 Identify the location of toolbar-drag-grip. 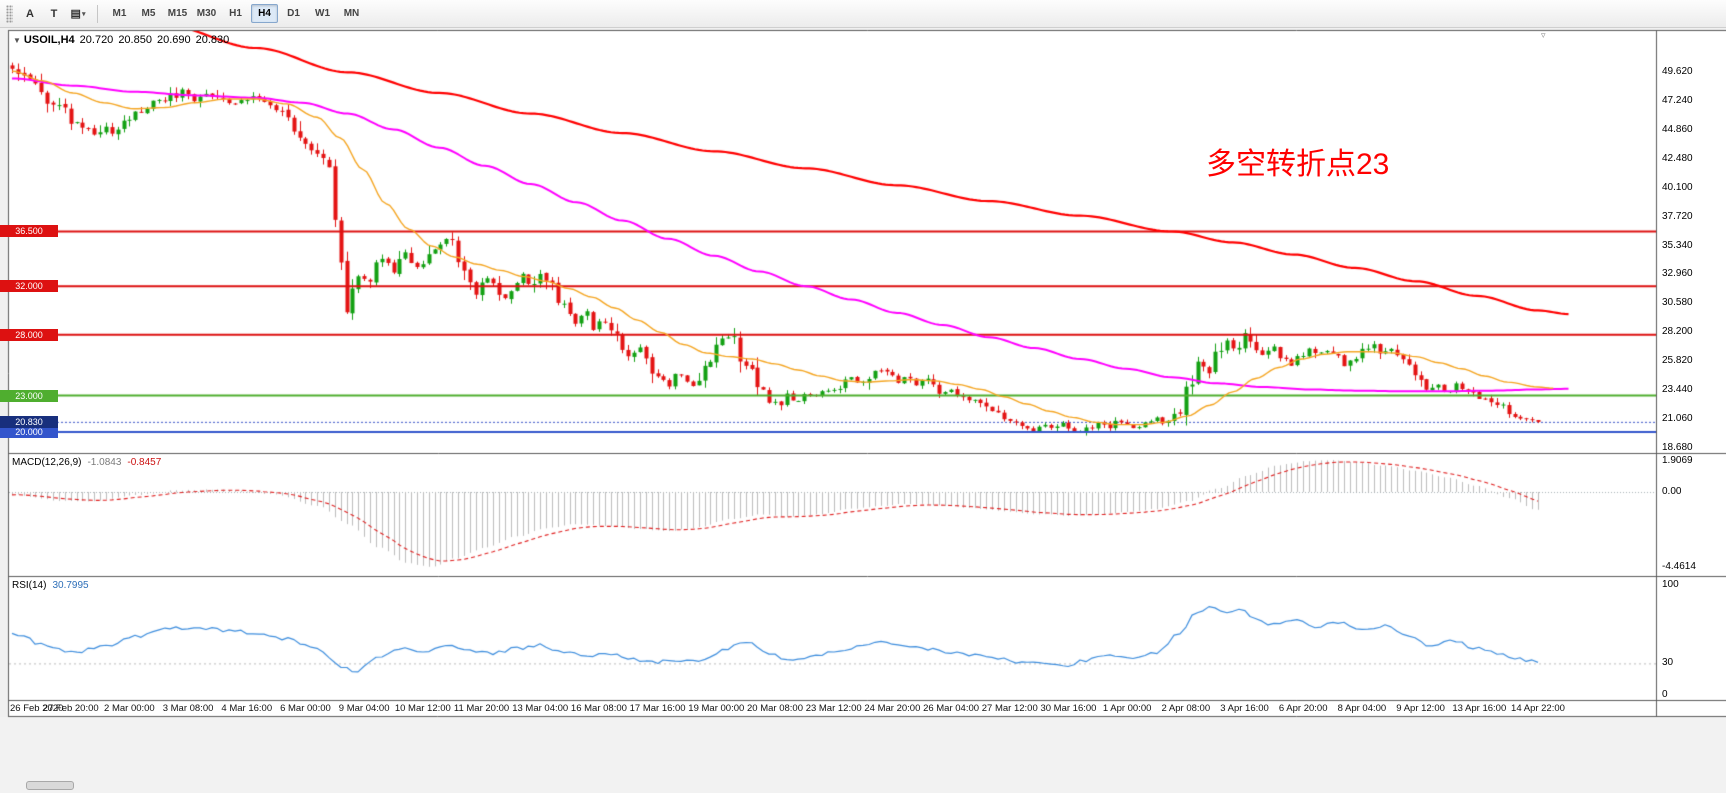
(9, 13).